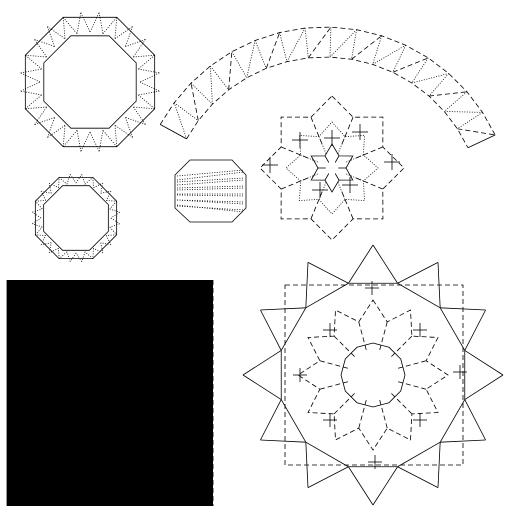 This screenshot has width=512, height=512. What do you see at coordinates (481, 141) in the screenshot?
I see `arc-end` at bounding box center [481, 141].